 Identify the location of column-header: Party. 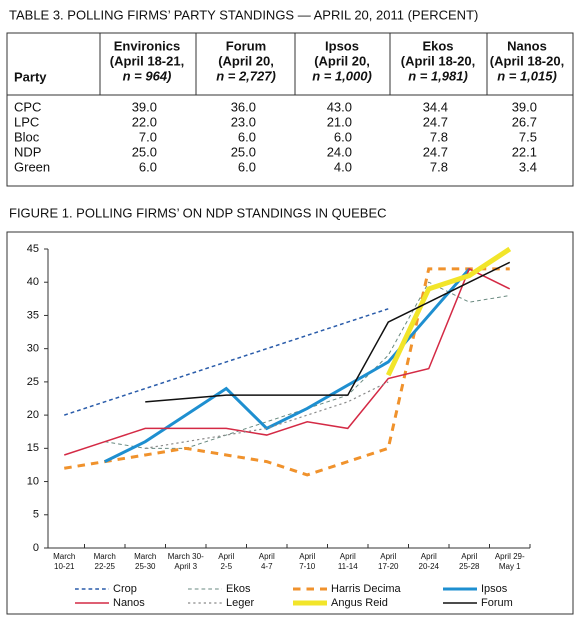
(30, 76).